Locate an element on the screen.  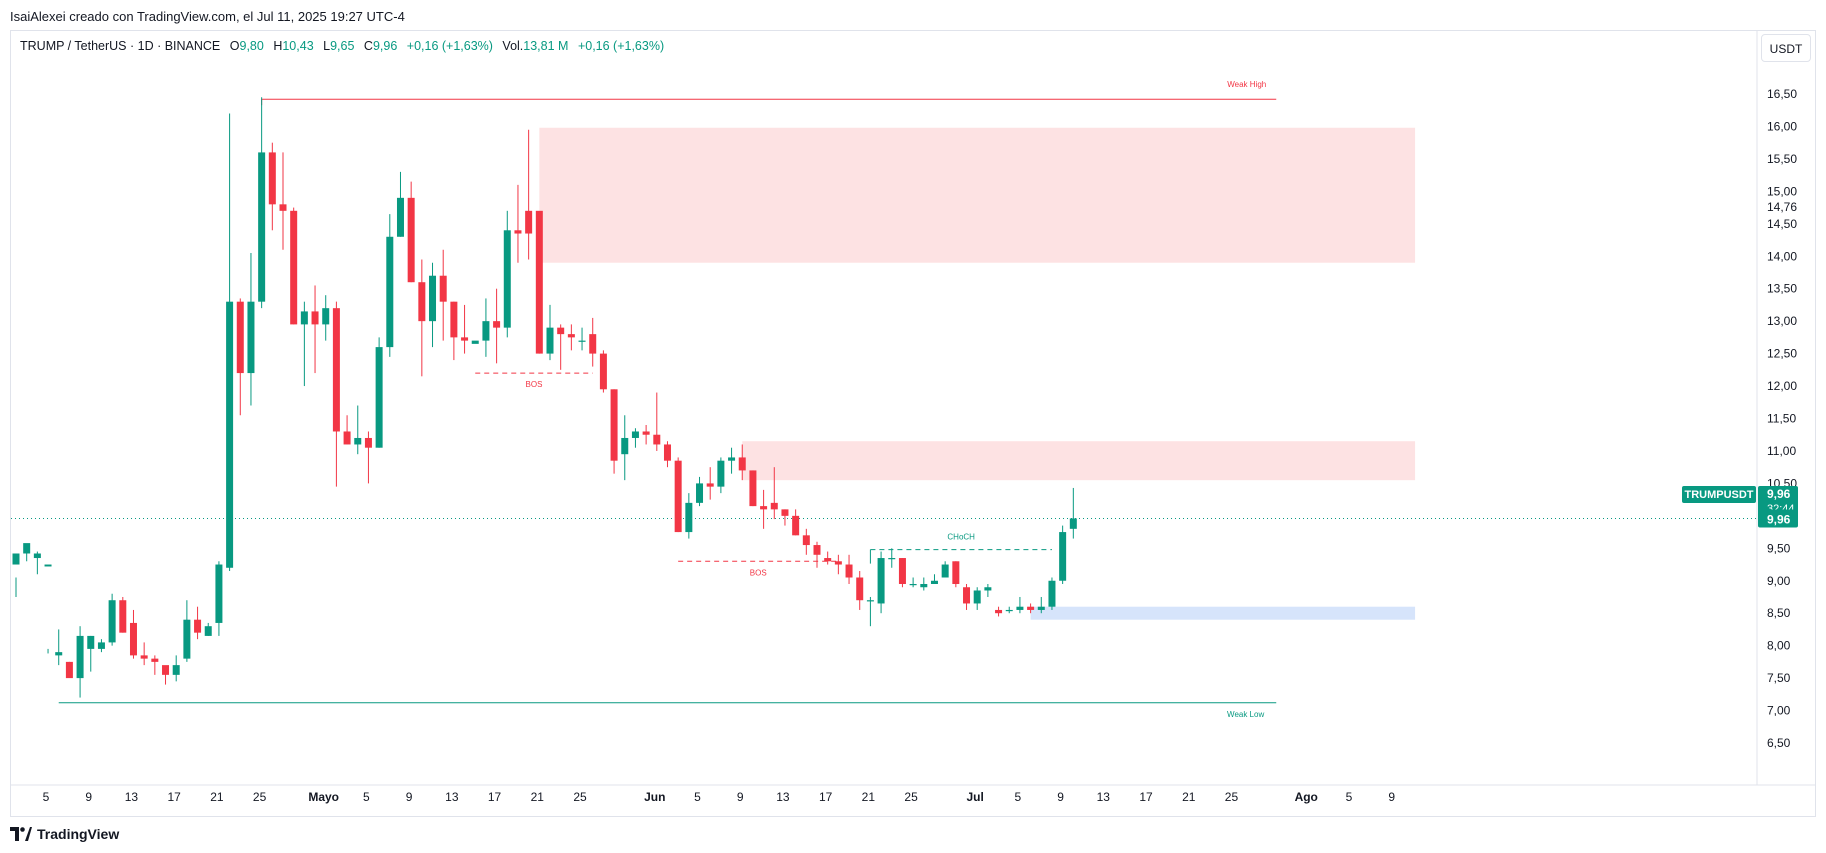
close-price-tag-bg is located at coordinates (1778, 518).